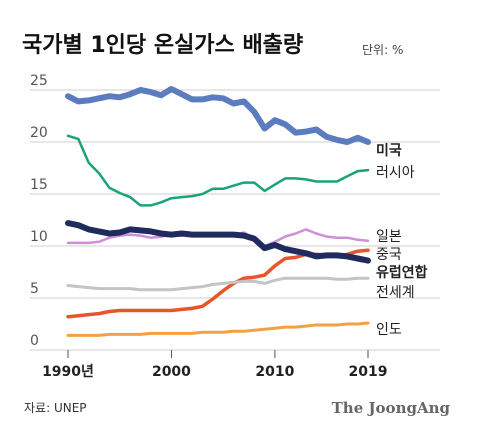 The image size is (480, 436). Describe the element at coordinates (389, 151) in the screenshot. I see `series-label: 미국` at that location.